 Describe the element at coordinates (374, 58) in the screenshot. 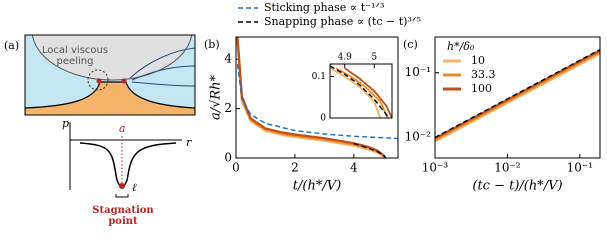

I see `x-tick-label: 5` at that location.